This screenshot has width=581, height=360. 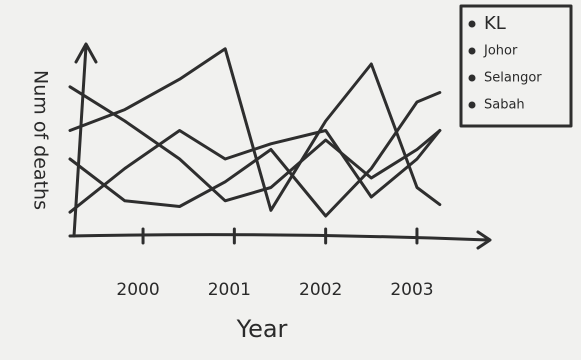 What do you see at coordinates (137, 290) in the screenshot?
I see `x-tick-label: 2000` at bounding box center [137, 290].